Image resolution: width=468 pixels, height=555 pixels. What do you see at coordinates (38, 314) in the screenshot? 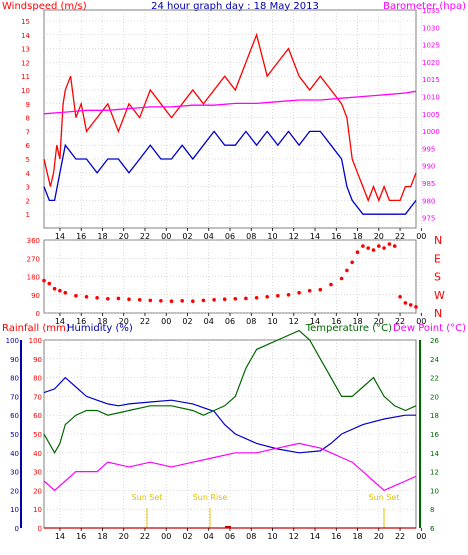
I see `dir-y-tick-label: 0` at bounding box center [38, 314].